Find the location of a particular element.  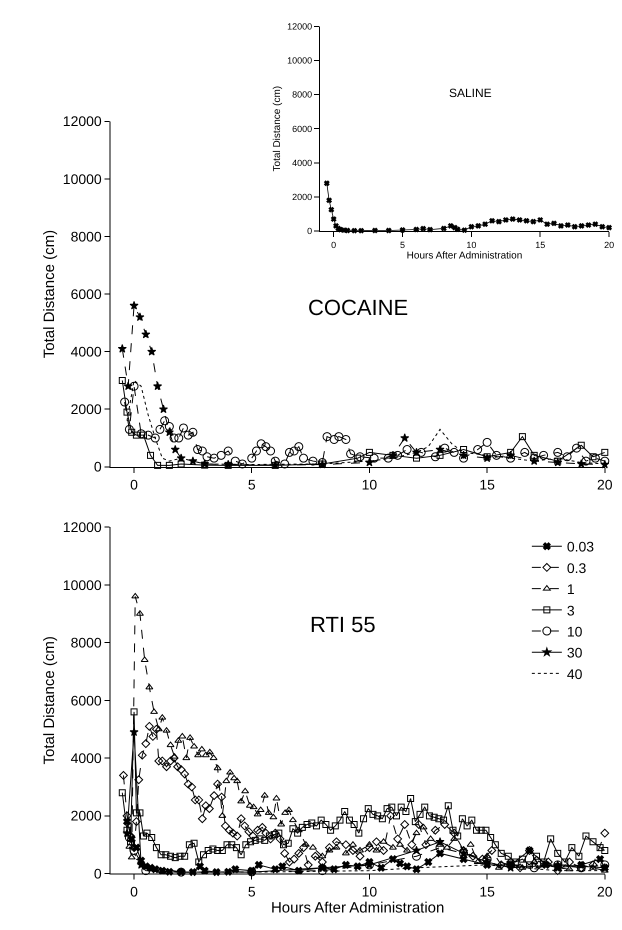

text: COCAINE is located at coordinates (358, 307).